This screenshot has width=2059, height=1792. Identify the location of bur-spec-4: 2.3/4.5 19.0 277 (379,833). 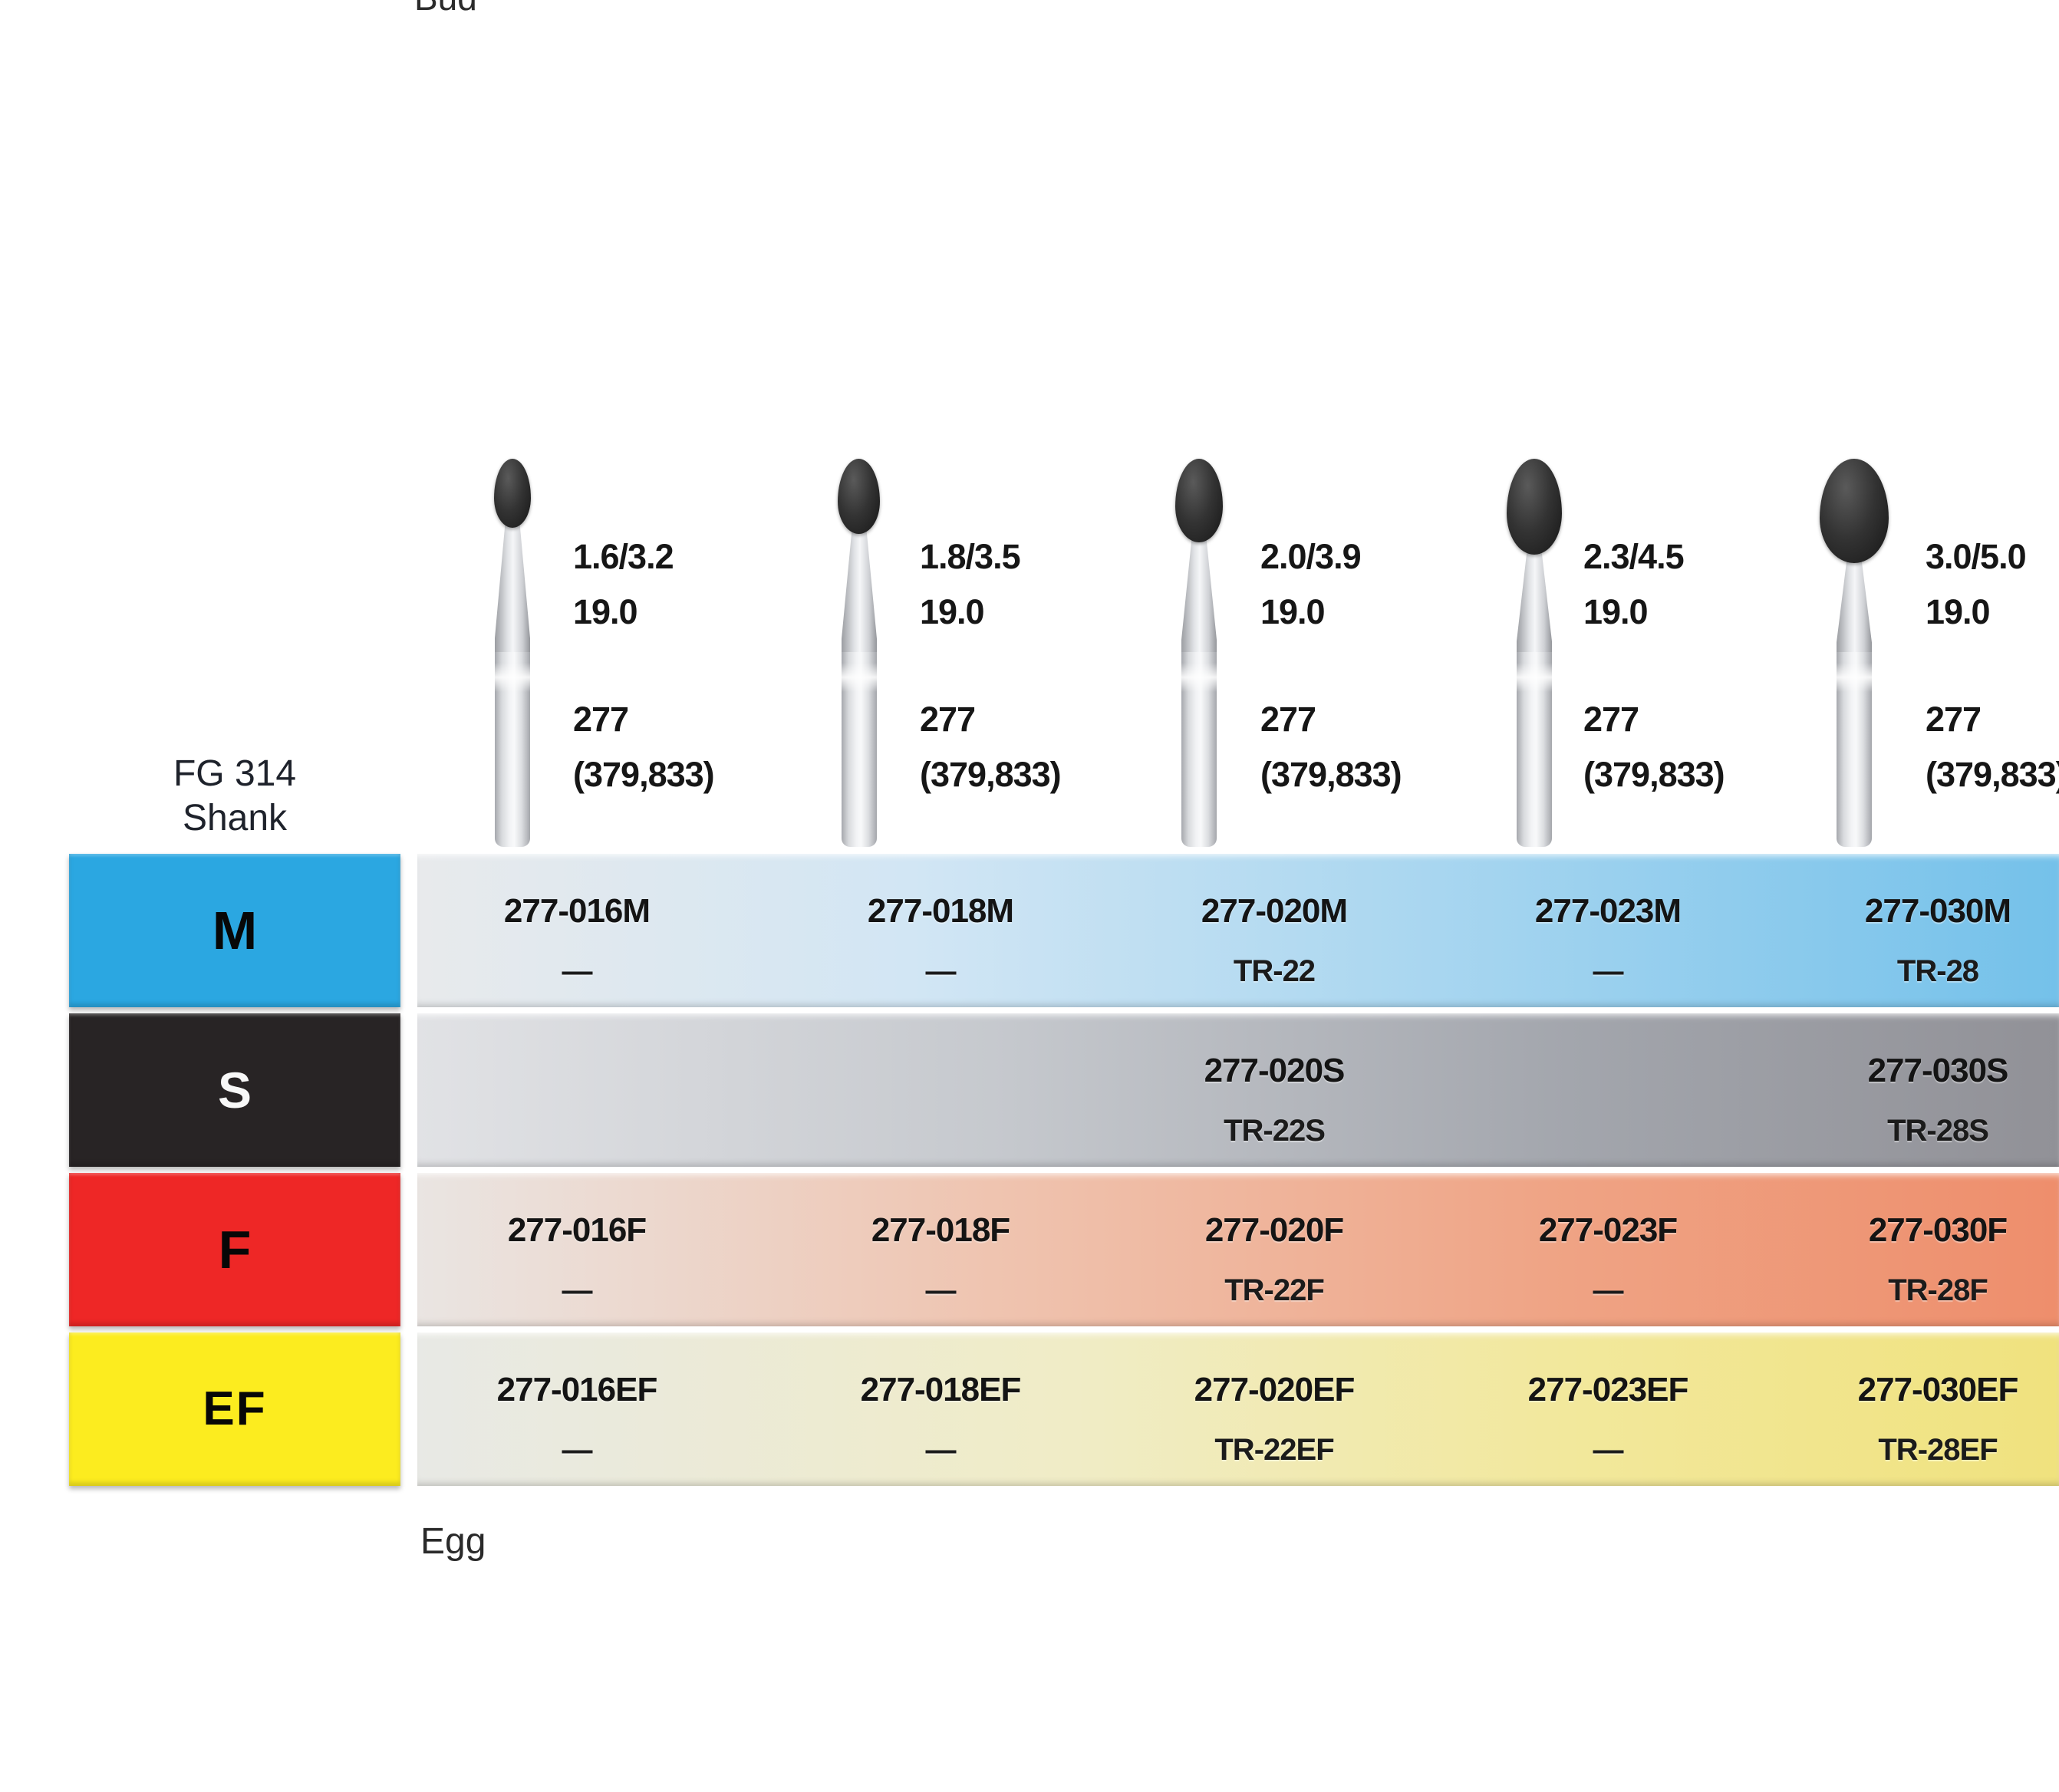
(1710, 665).